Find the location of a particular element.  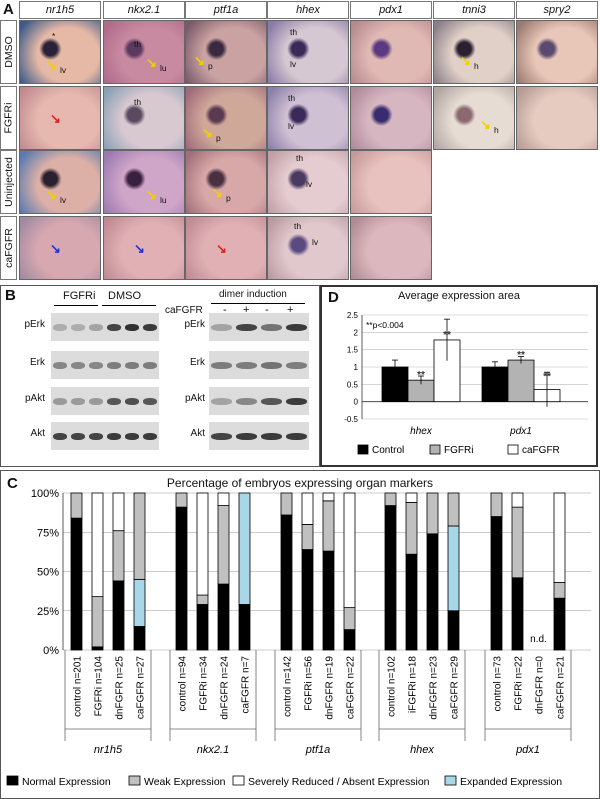

not-determined-label: n.d. is located at coordinates (538, 639).